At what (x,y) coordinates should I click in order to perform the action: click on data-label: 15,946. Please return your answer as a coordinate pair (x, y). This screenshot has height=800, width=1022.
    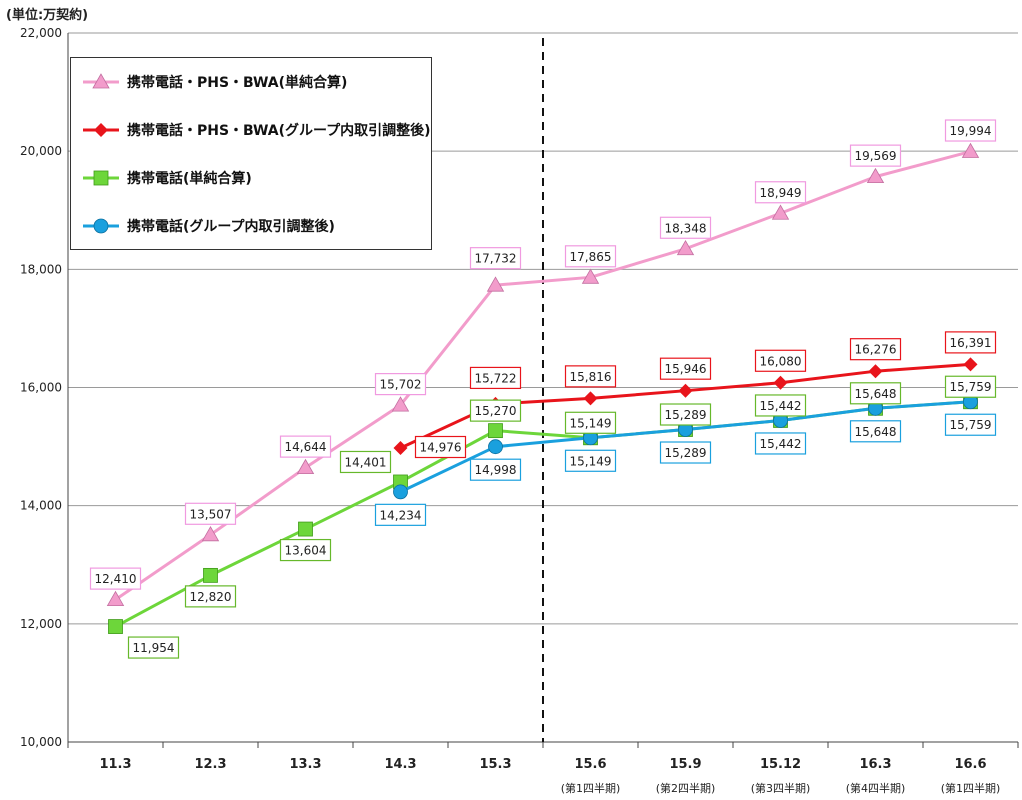
    Looking at the image, I should click on (686, 369).